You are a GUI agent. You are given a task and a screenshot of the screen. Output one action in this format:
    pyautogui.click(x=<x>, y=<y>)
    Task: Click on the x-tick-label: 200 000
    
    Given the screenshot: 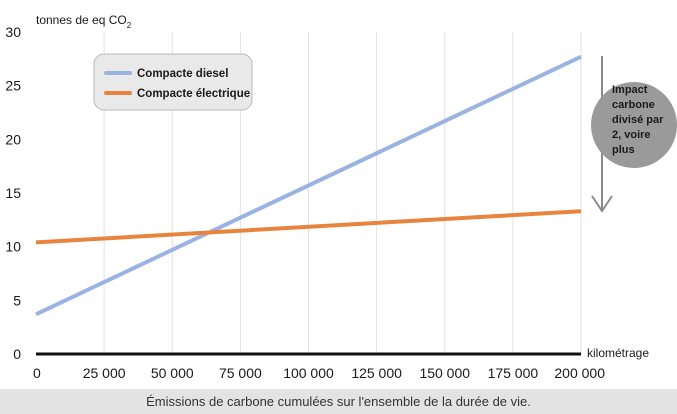 What is the action you would take?
    pyautogui.click(x=579, y=373)
    